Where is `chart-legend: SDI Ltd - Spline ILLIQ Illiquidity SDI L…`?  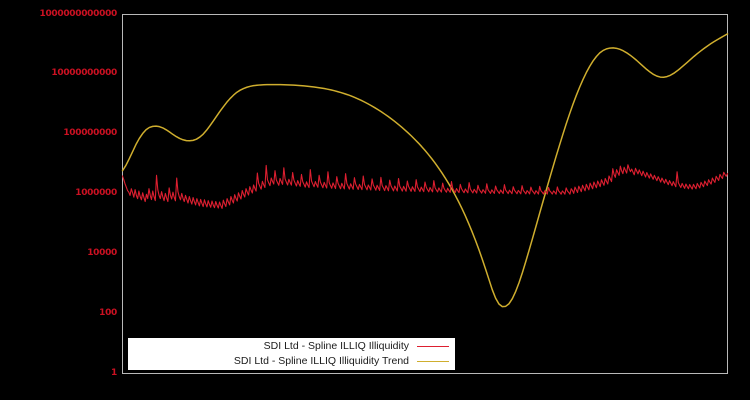 chart-legend: SDI Ltd - Spline ILLIQ Illiquidity SDI L… is located at coordinates (291, 354).